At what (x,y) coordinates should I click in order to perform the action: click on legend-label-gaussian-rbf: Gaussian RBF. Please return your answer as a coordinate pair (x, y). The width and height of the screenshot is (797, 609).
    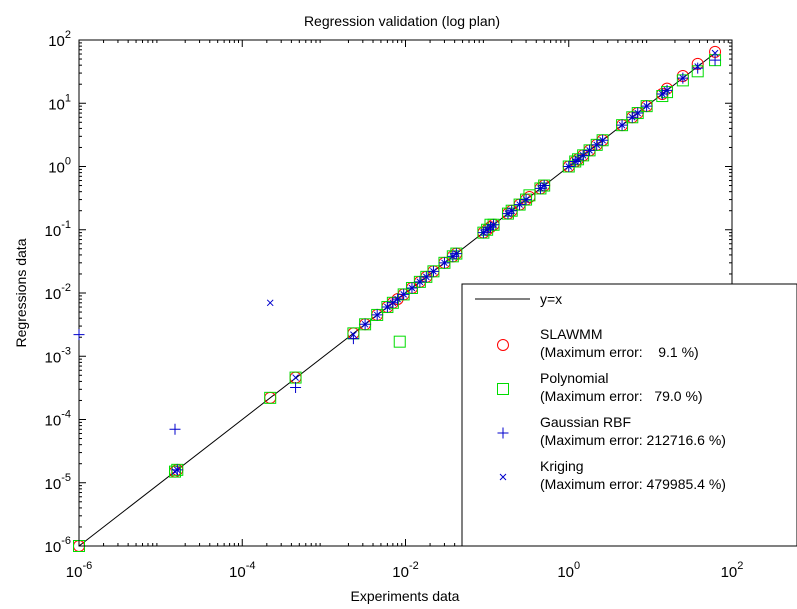
    Looking at the image, I should click on (585, 422).